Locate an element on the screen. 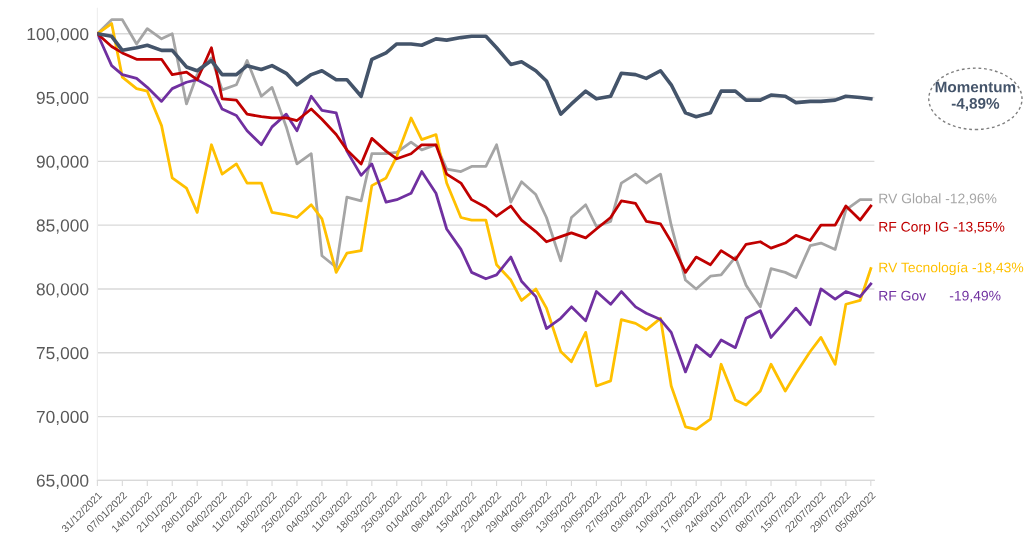 Image resolution: width=1036 pixels, height=549 pixels. y-tick-label: 90,000 is located at coordinates (62, 162).